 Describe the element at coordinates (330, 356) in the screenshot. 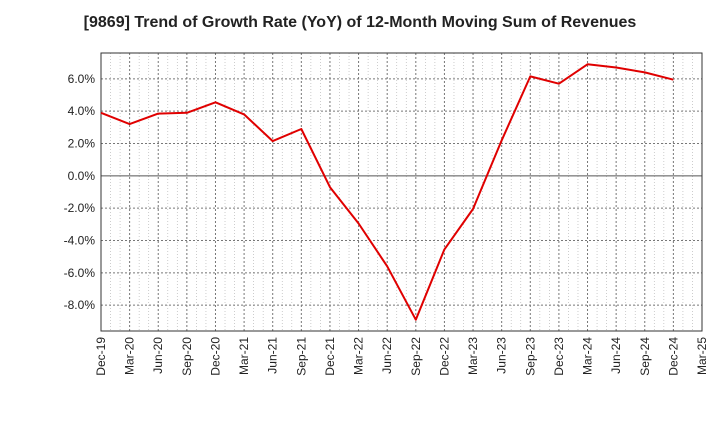

I see `x-tick-label: Dec-21` at that location.